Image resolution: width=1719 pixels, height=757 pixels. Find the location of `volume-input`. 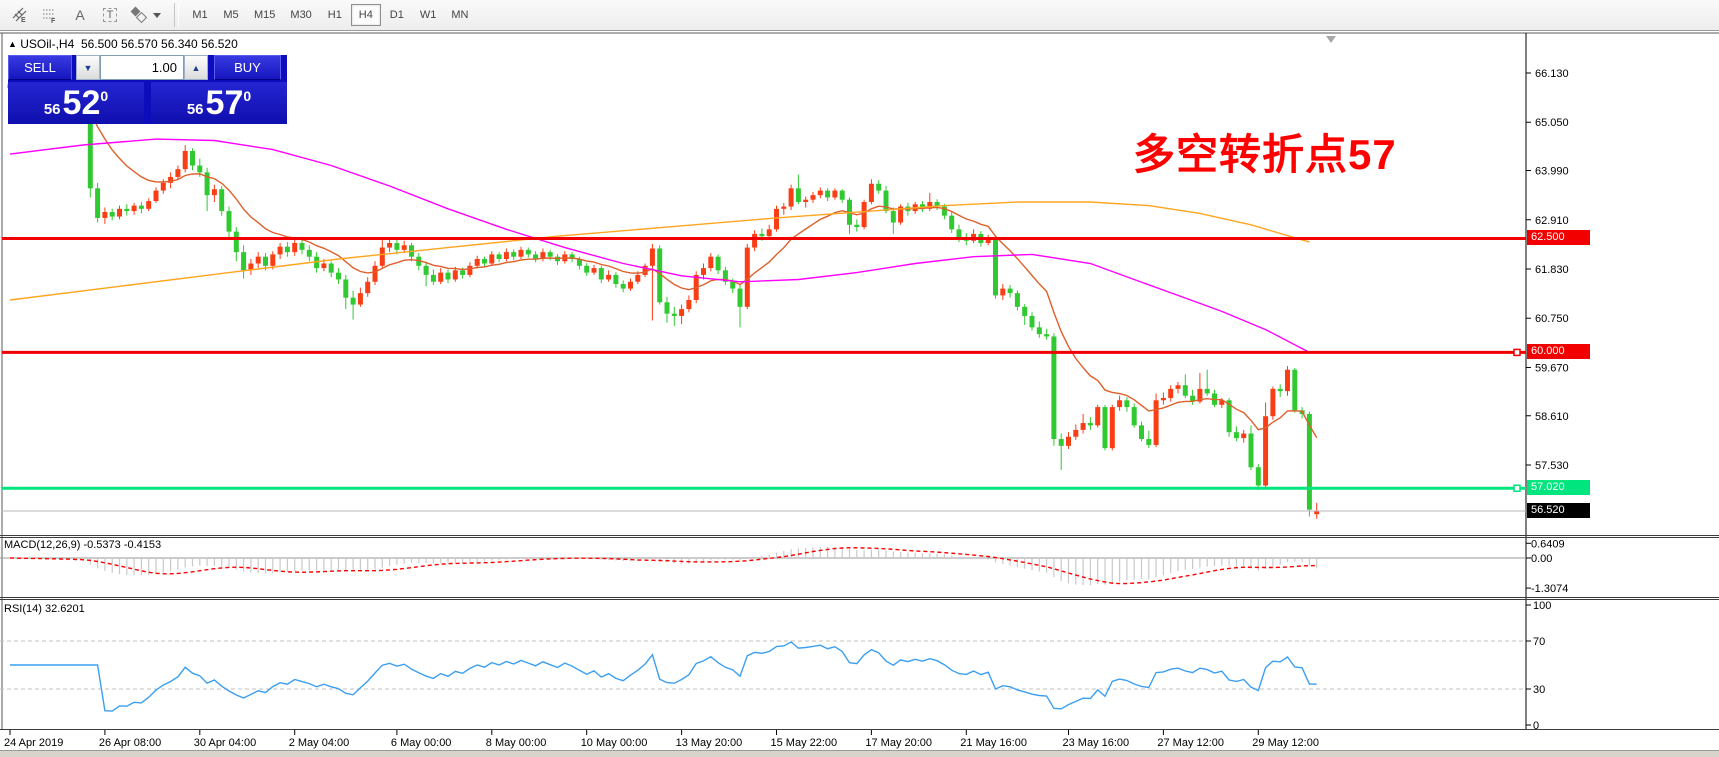

volume-input is located at coordinates (142, 67).